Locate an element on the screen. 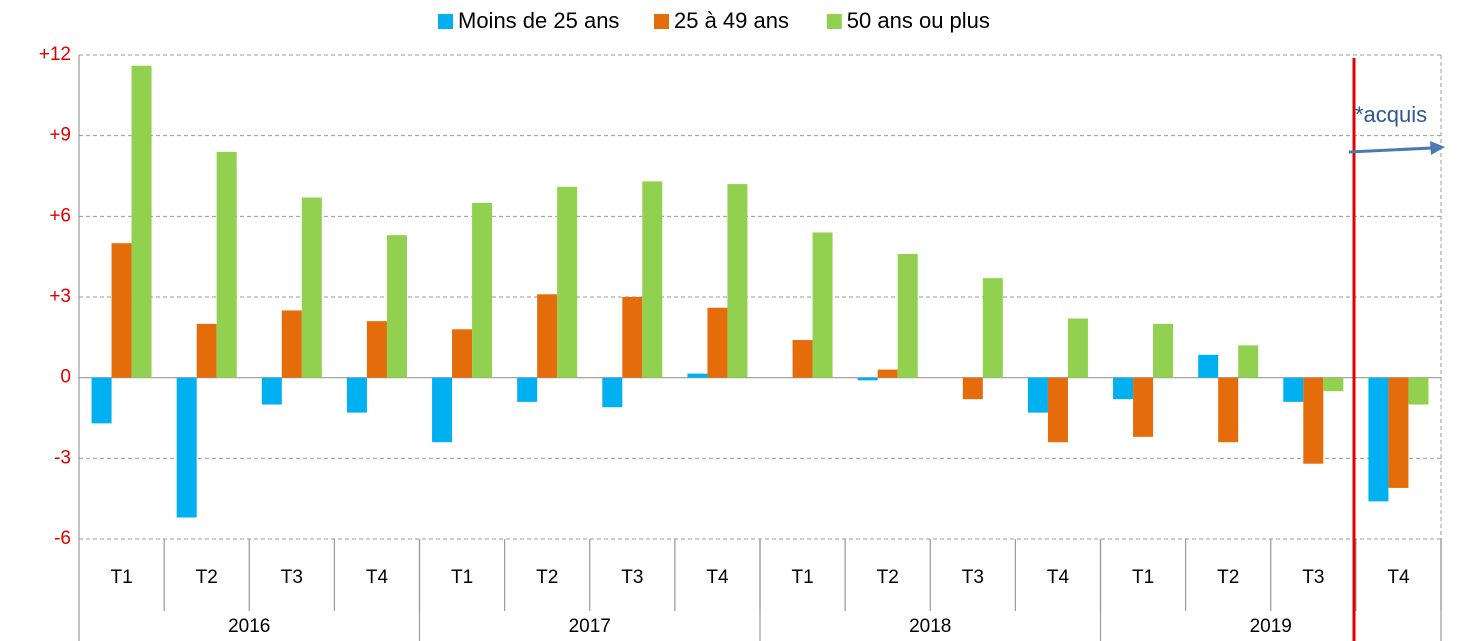 The image size is (1463, 641). year-label: 2017 is located at coordinates (590, 626).